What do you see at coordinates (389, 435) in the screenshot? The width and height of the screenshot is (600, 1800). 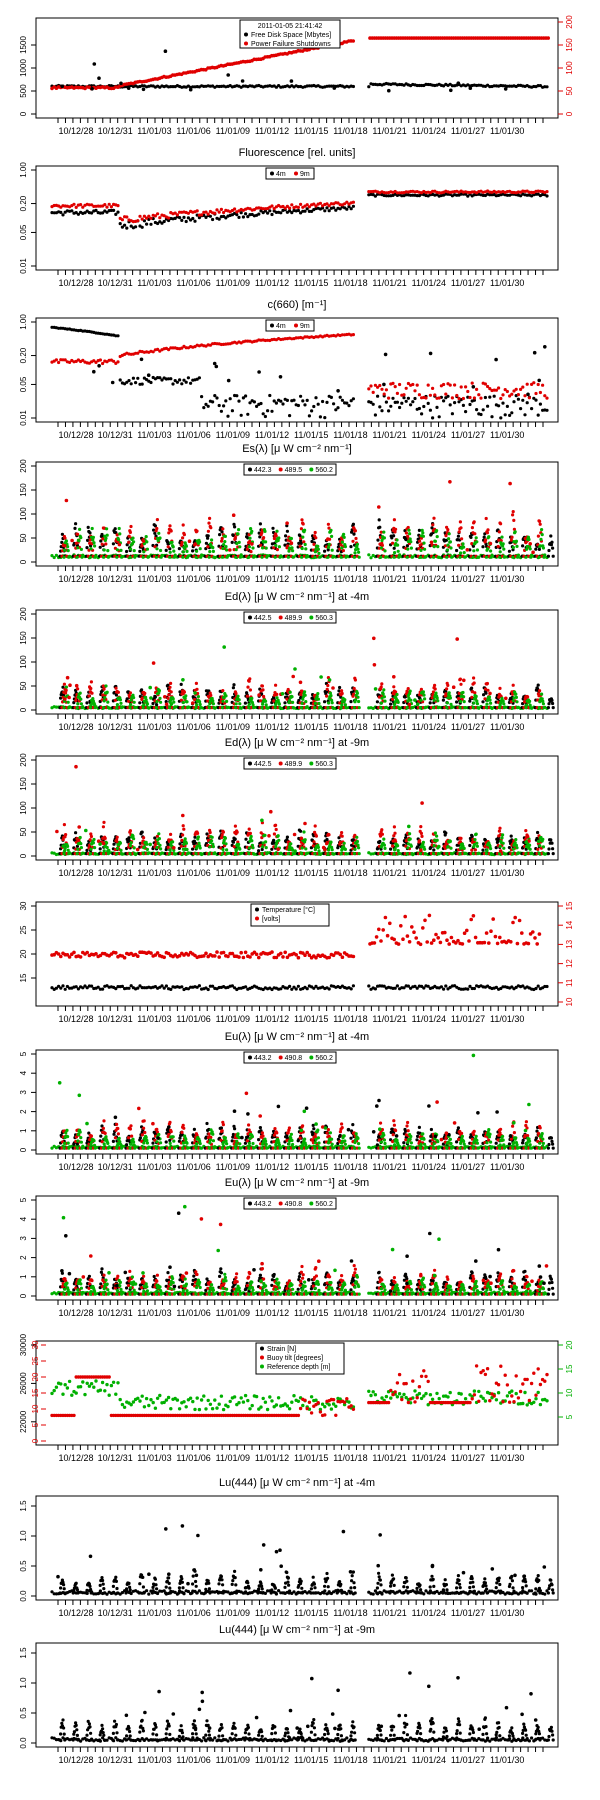 I see `x-tick-label: 11/01/21` at bounding box center [389, 435].